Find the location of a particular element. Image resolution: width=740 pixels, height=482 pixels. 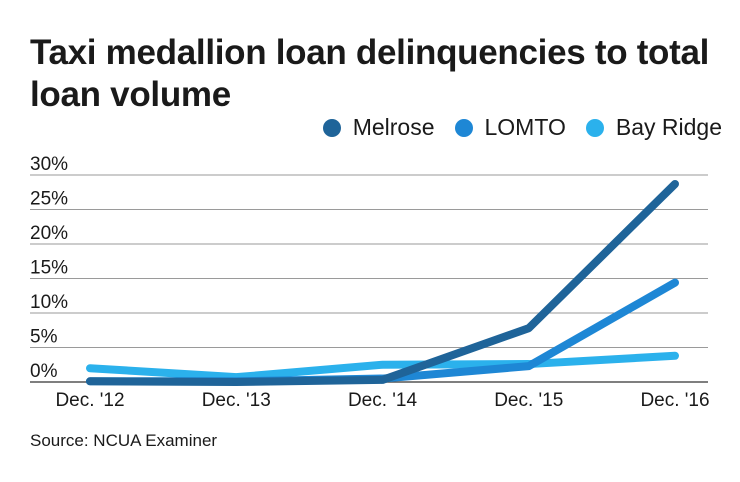

x-tick-label: Dec. '13 is located at coordinates (236, 400).